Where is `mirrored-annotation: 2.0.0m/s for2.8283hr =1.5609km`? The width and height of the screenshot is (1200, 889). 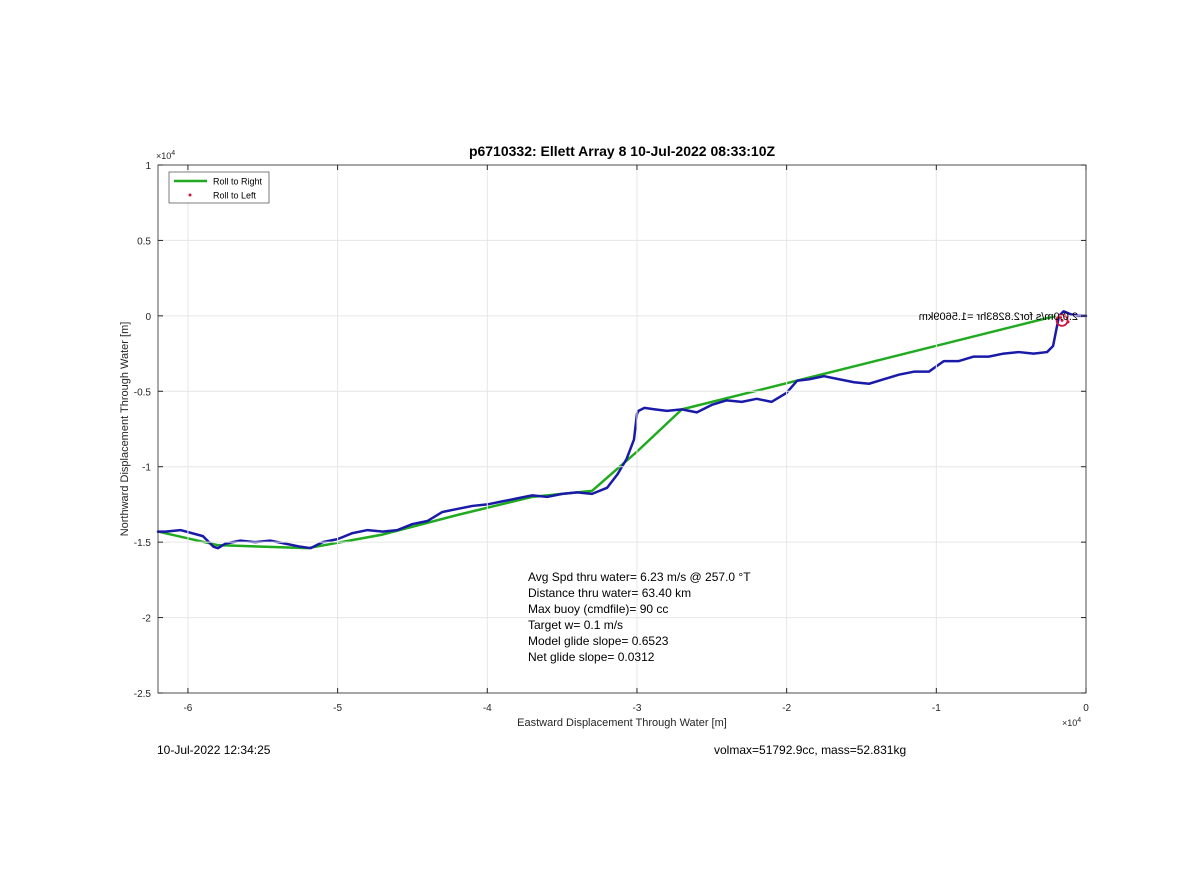
mirrored-annotation: 2.0.0m/s for2.8283hr =1.5609km is located at coordinates (998, 317).